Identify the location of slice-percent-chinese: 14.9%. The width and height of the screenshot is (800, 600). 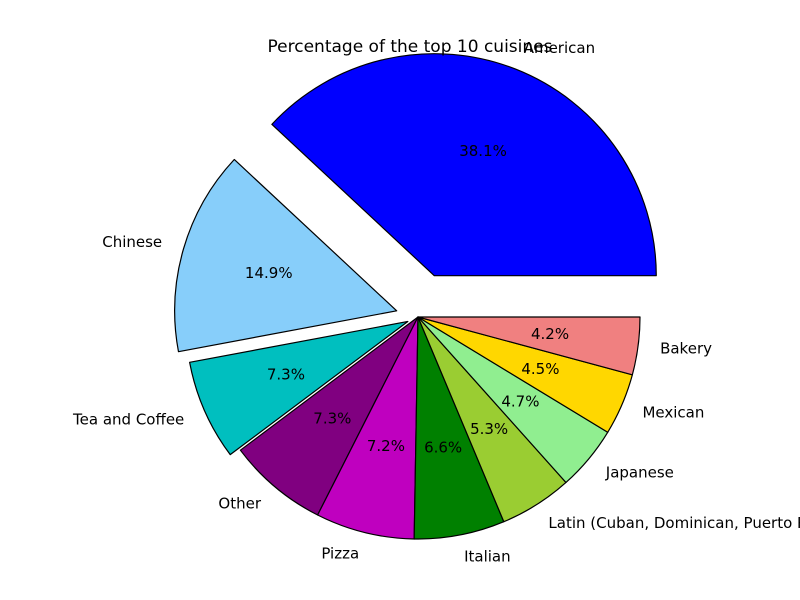
(269, 273).